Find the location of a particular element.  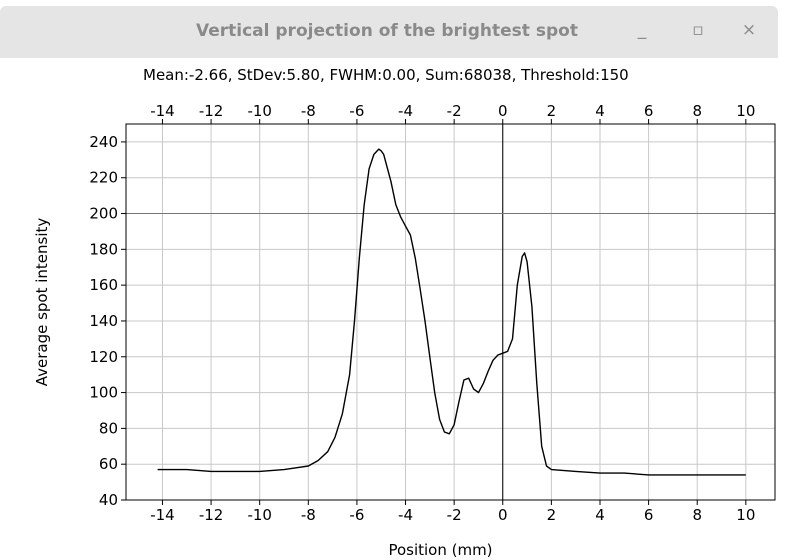

y-tick-label: 40 is located at coordinates (108, 500).